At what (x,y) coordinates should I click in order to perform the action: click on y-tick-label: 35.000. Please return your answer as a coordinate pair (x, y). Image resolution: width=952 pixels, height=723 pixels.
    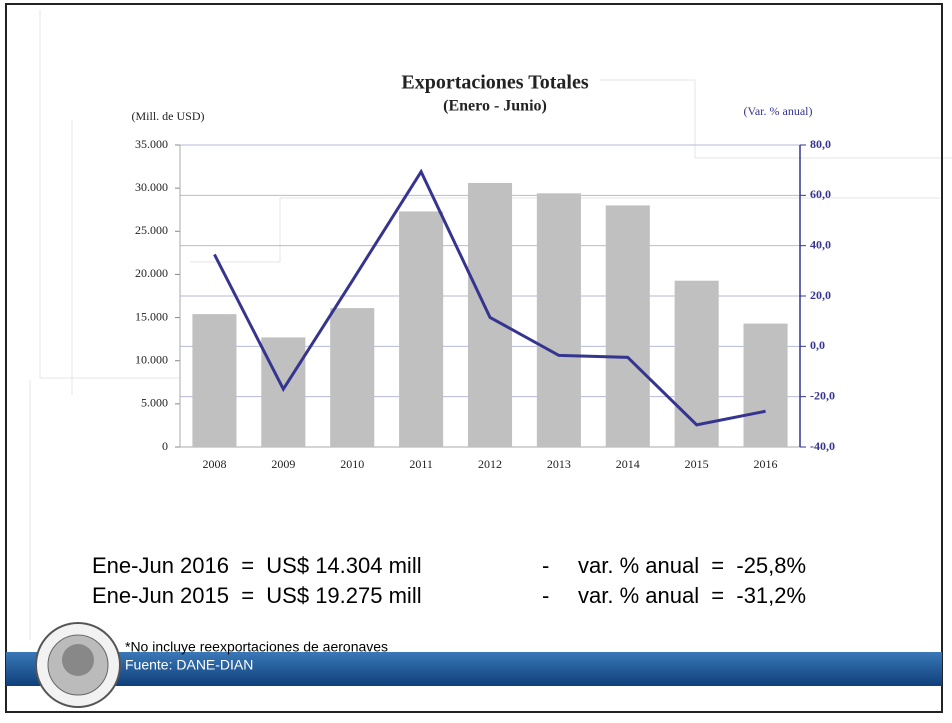
    Looking at the image, I should click on (151, 144).